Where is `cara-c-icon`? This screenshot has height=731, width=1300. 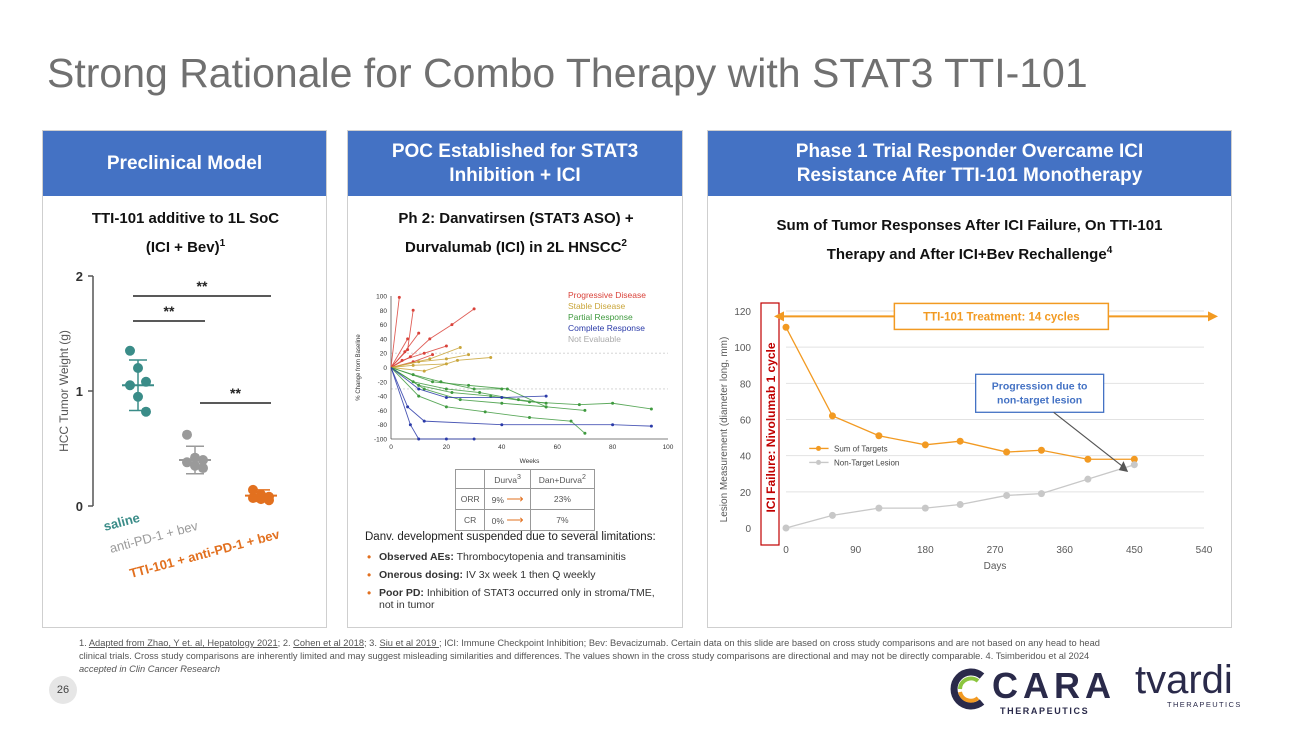
cara-c-icon is located at coordinates (967, 689).